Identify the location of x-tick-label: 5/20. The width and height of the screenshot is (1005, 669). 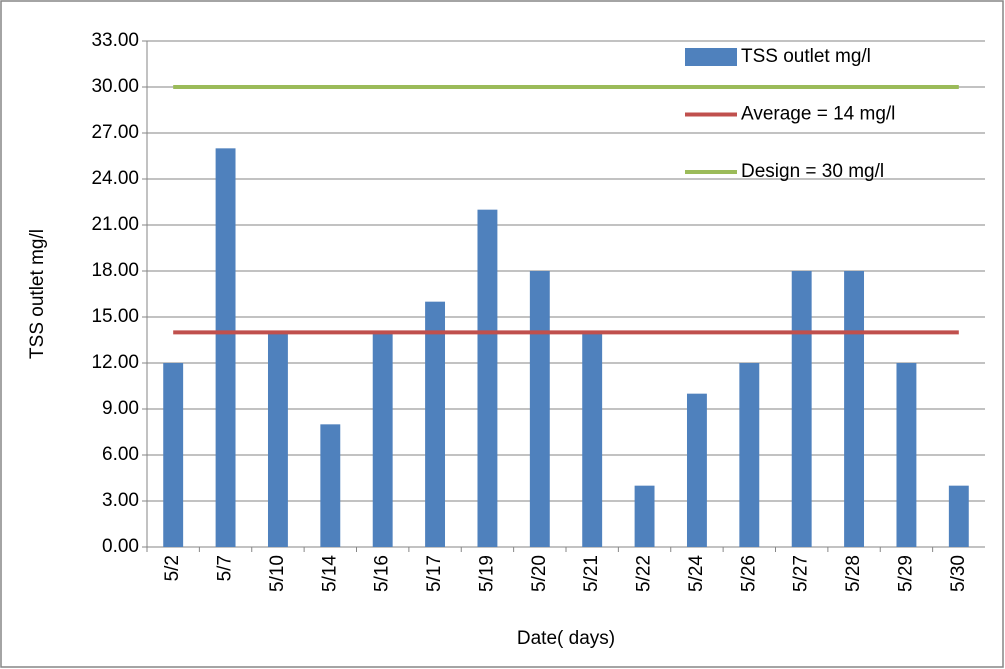
(539, 573).